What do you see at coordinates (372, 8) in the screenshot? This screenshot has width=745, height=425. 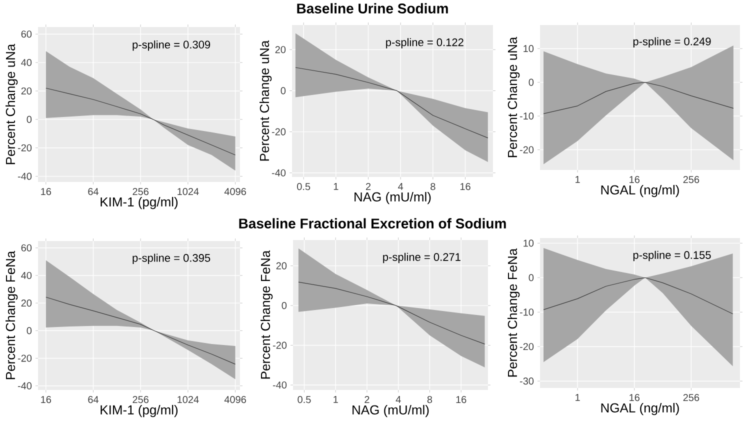 I see `chart-title: Baseline Urine Sodium` at bounding box center [372, 8].